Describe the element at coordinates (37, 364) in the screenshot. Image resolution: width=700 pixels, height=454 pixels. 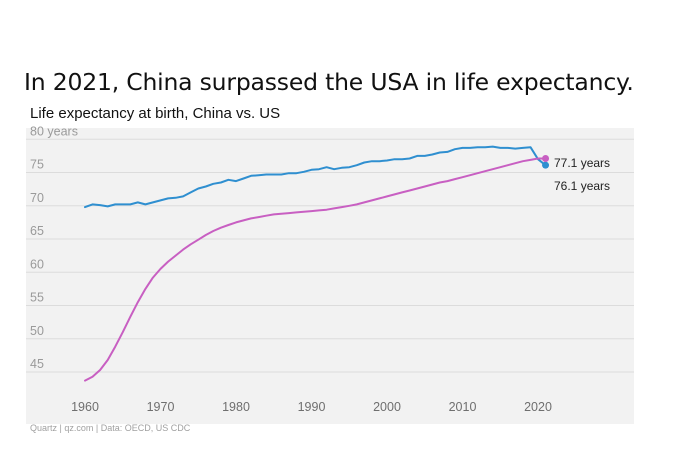
I see `y-tick-label: 45` at that location.